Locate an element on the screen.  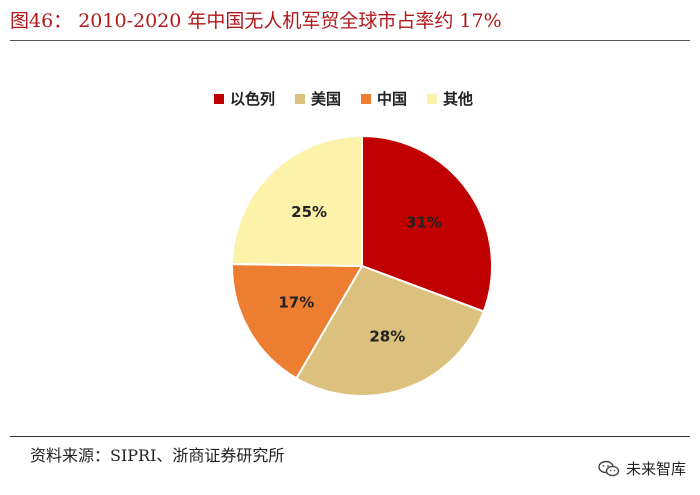
chart-title: 图46： 2010-2020 年中国无人机军贸全球市占率约 17% is located at coordinates (256, 21).